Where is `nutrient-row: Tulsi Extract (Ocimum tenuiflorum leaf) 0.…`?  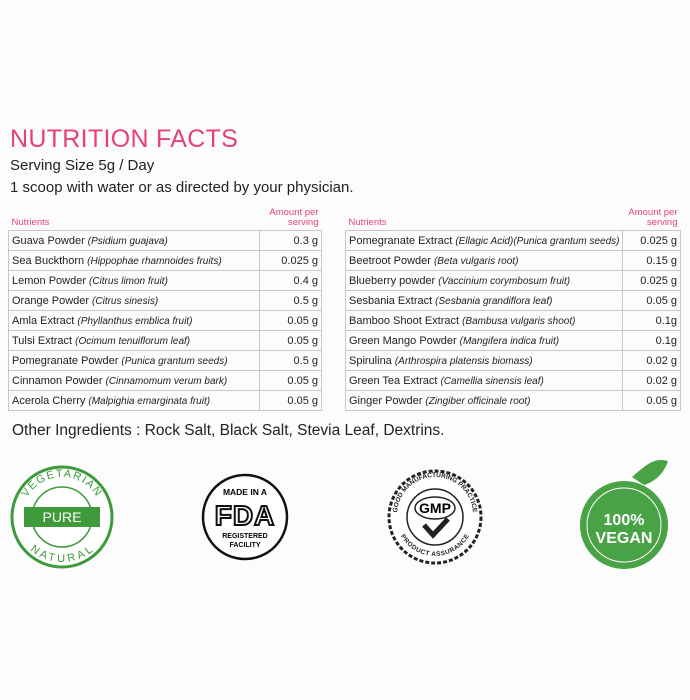
nutrient-row: Tulsi Extract (Ocimum tenuiflorum leaf) 0.… is located at coordinates (165, 340).